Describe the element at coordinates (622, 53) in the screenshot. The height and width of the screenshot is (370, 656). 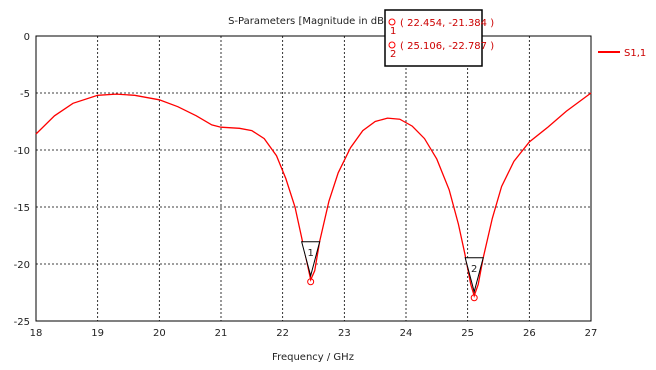
I see `legend: S1,1` at that location.